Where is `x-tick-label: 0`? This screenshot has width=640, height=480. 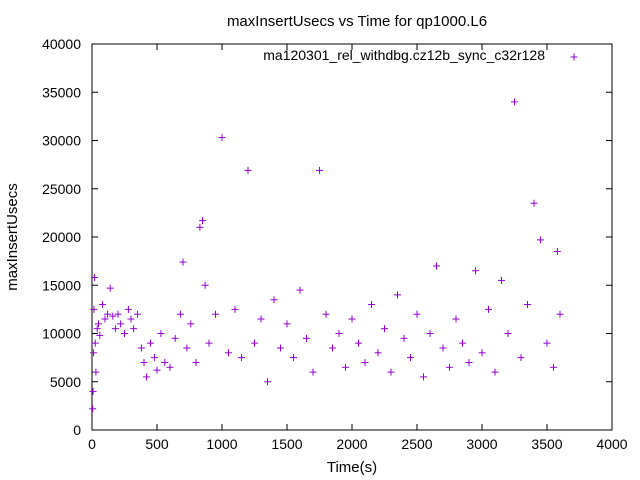
x-tick-label: 0 is located at coordinates (92, 444).